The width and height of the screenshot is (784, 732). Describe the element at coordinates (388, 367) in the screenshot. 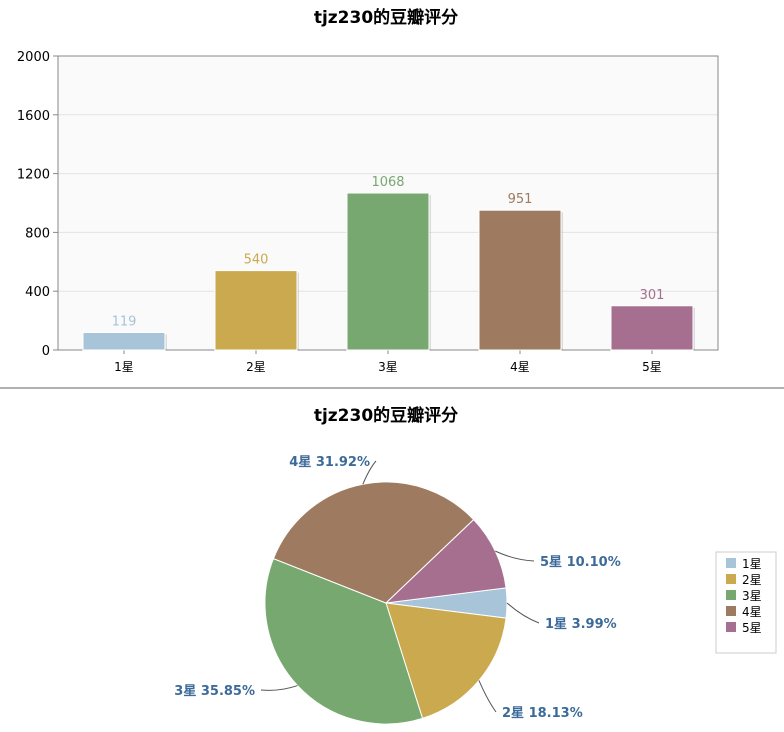

I see `x-tick-label: 3星` at that location.